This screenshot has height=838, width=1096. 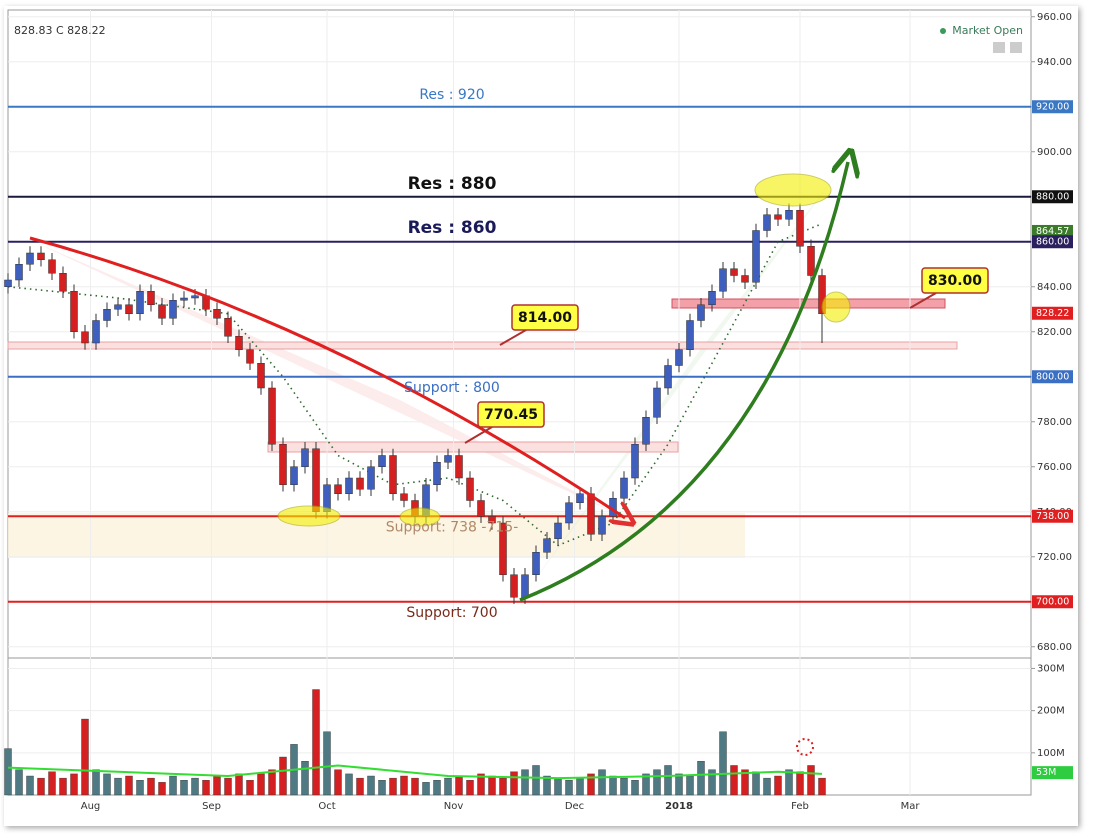 I want to click on x-tick-label: Feb, so click(x=800, y=806).